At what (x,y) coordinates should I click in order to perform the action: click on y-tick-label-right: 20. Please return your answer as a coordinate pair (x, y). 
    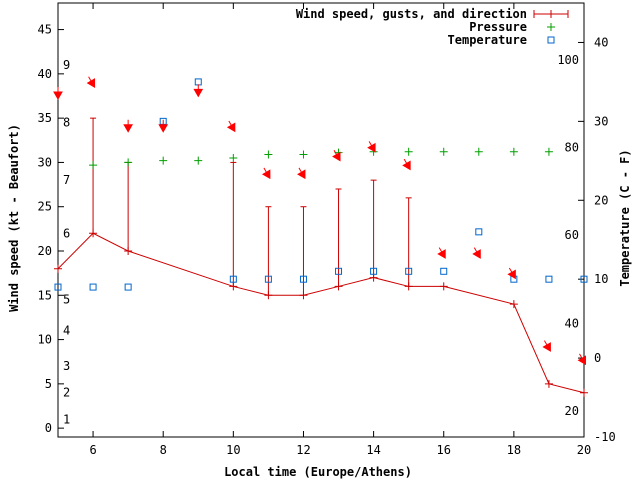
    Looking at the image, I should click on (601, 200).